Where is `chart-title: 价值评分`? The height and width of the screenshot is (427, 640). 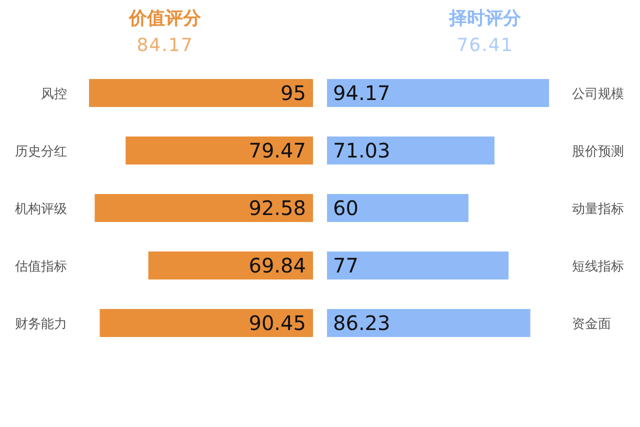 chart-title: 价值评分 is located at coordinates (165, 18).